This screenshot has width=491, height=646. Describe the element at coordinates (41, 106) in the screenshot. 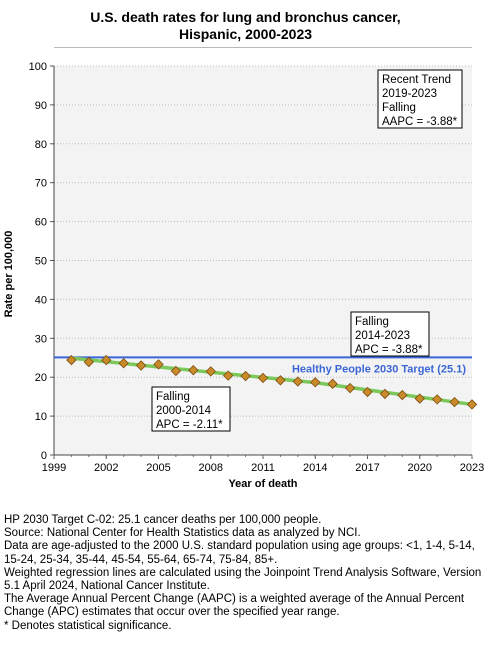

I see `y-tick-label: 90` at that location.